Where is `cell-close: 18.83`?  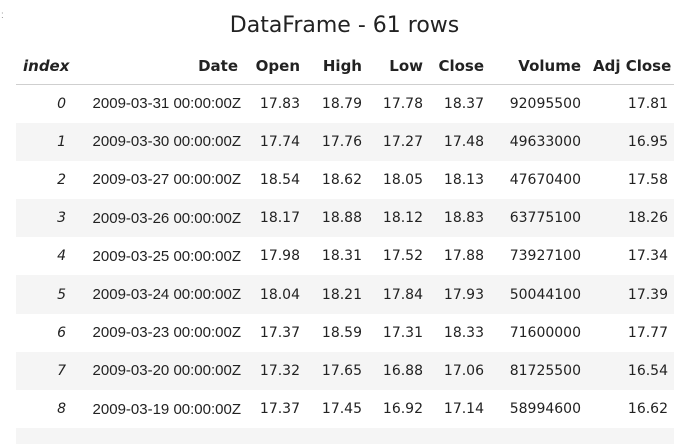 cell-close: 18.83 is located at coordinates (463, 218).